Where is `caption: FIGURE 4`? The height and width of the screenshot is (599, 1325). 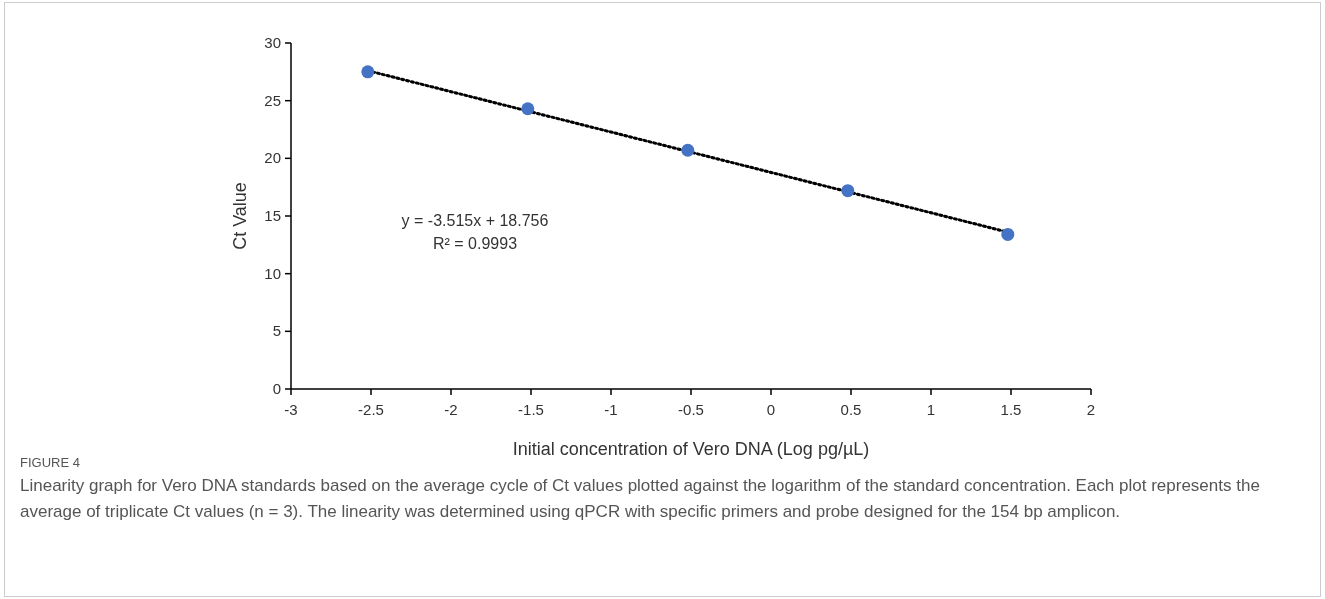
caption: FIGURE 4 is located at coordinates (50, 462).